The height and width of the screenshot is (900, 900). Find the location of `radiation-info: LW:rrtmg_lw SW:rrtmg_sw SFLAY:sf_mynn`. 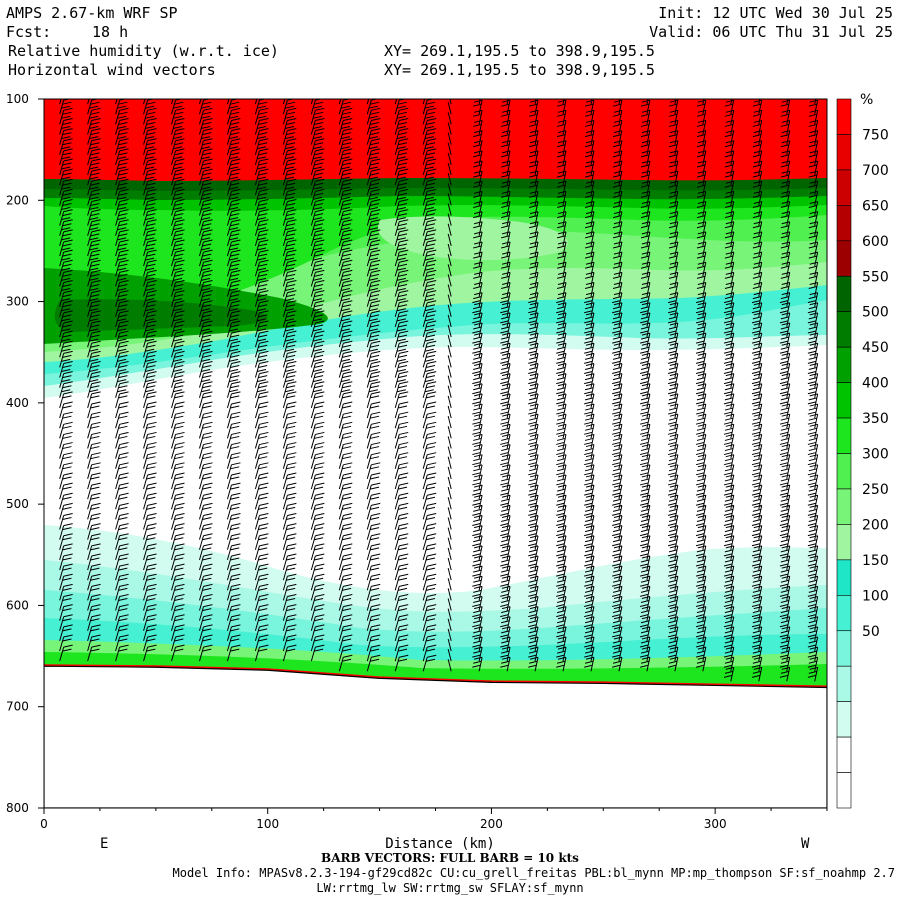

radiation-info: LW:rrtmg_lw SW:rrtmg_sw SFLAY:sf_mynn is located at coordinates (449, 888).